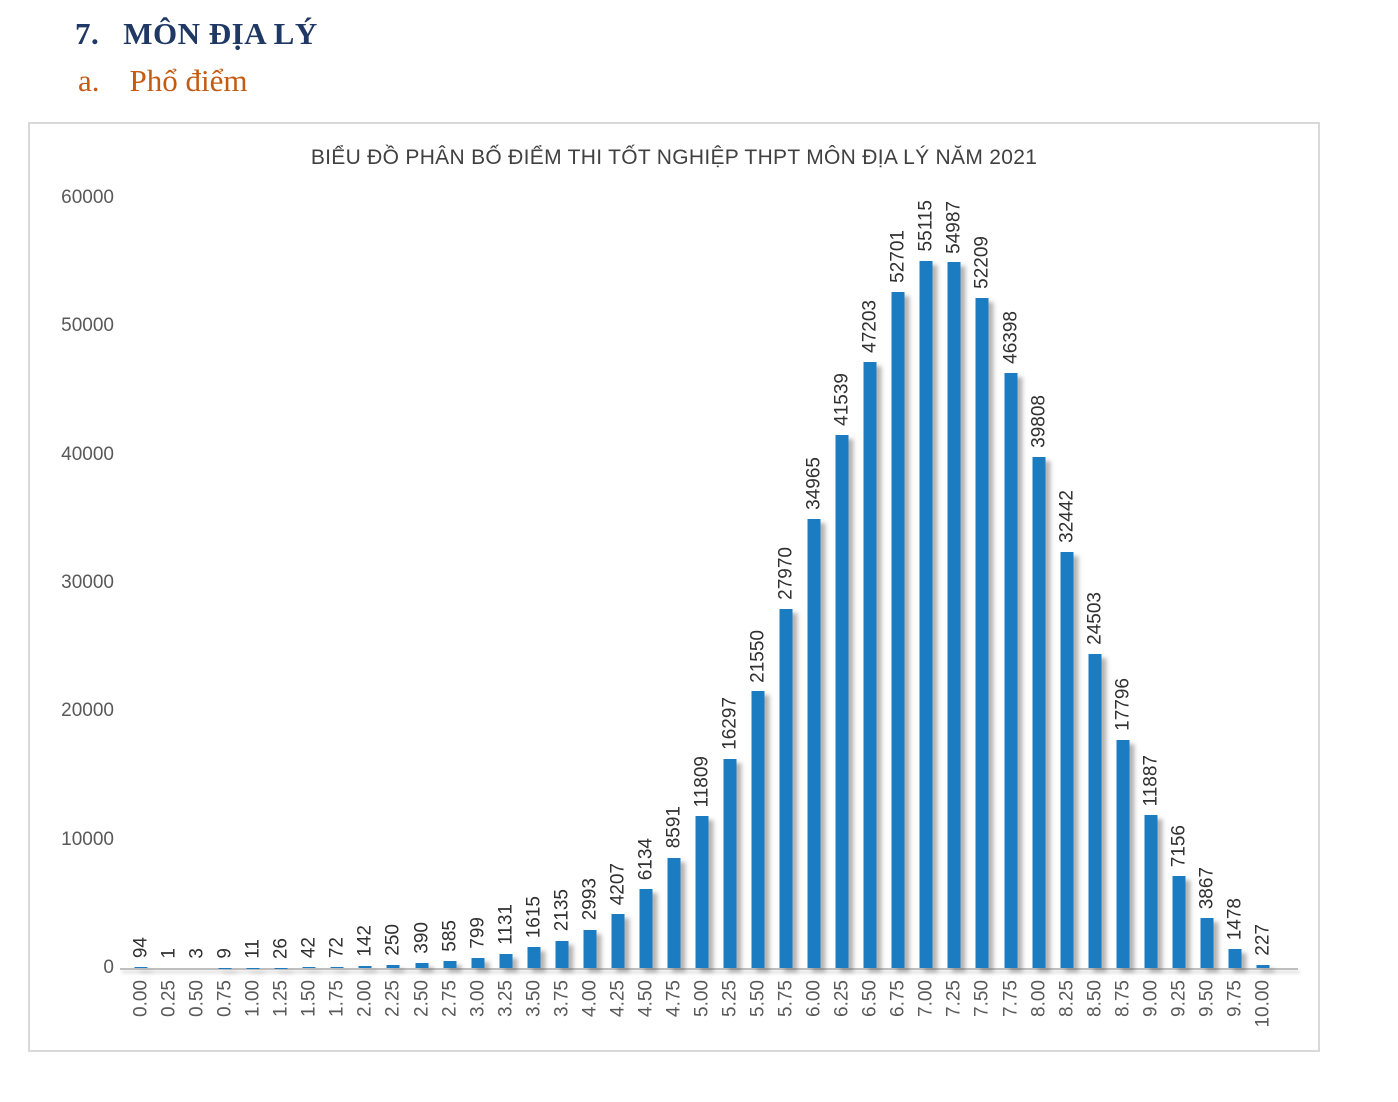 This screenshot has width=1398, height=1102. I want to click on bar-value-label: 585, so click(450, 935).